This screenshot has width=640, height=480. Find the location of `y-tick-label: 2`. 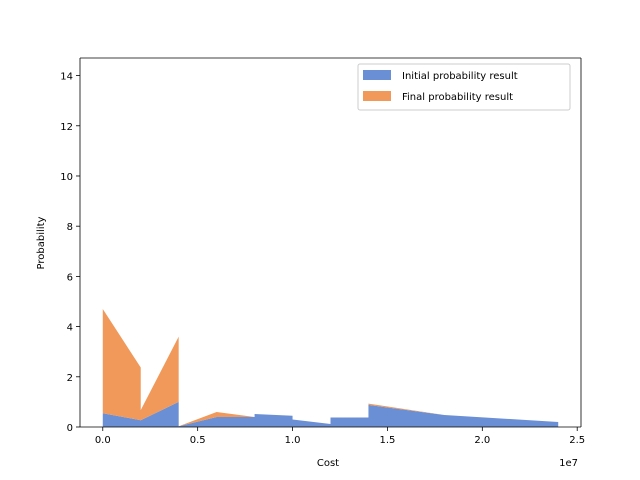

y-tick-label: 2 is located at coordinates (70, 378).